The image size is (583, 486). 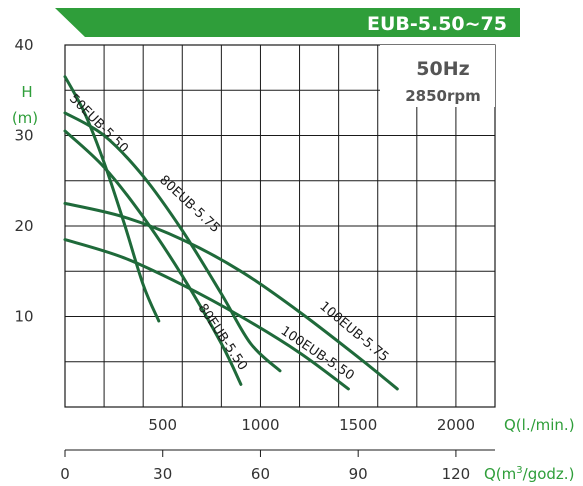 What do you see at coordinates (456, 474) in the screenshot?
I see `x2-tick-label: 120` at bounding box center [456, 474].